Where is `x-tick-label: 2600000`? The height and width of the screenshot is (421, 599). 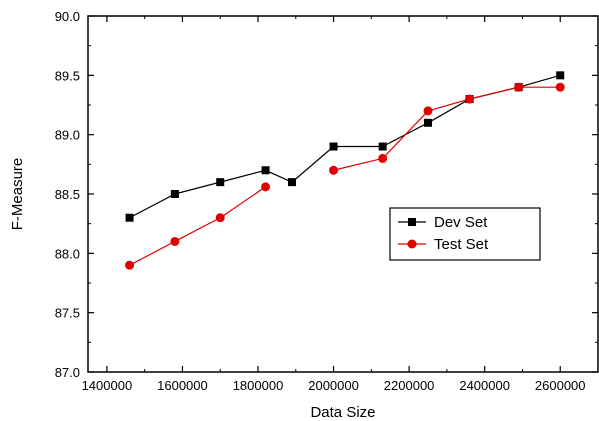 x-tick-label: 2600000 is located at coordinates (560, 385).